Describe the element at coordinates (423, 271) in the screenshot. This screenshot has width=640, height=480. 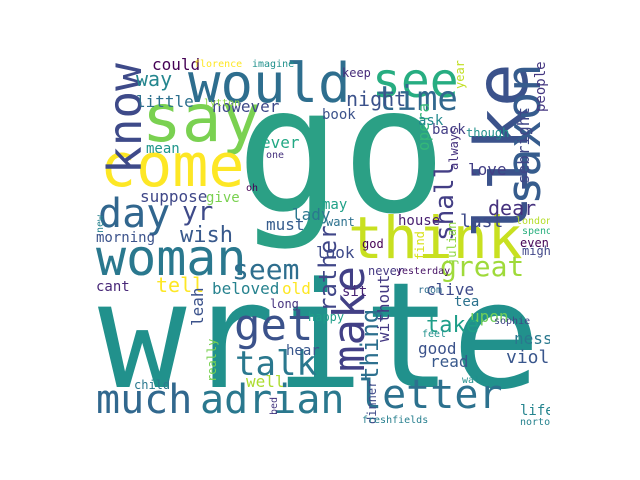
I see `word-yesterday: yesterday` at that location.